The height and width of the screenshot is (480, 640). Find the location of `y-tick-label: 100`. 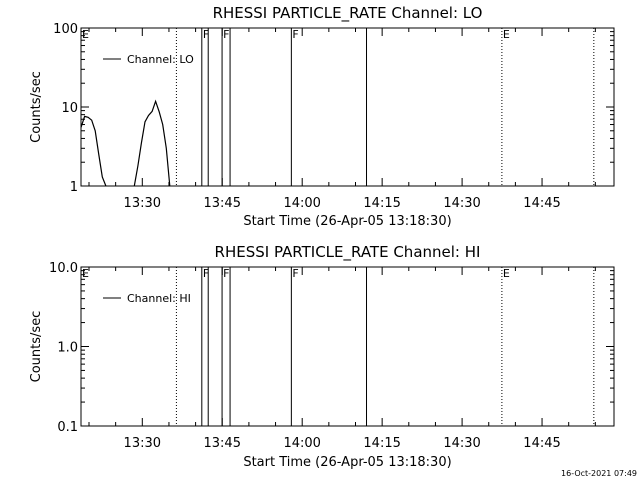

y-tick-label: 100 is located at coordinates (65, 29).